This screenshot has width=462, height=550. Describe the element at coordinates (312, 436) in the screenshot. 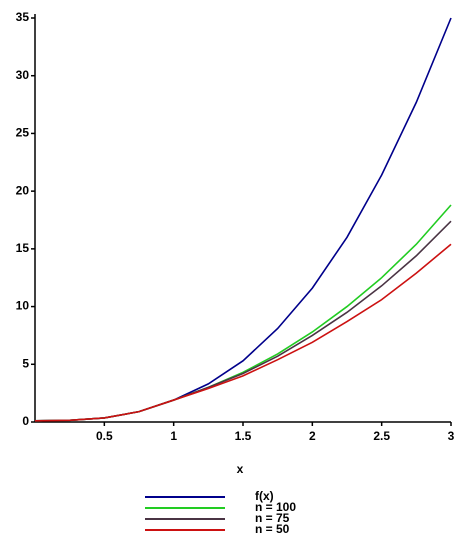

I see `x-tick-label: 2` at that location.